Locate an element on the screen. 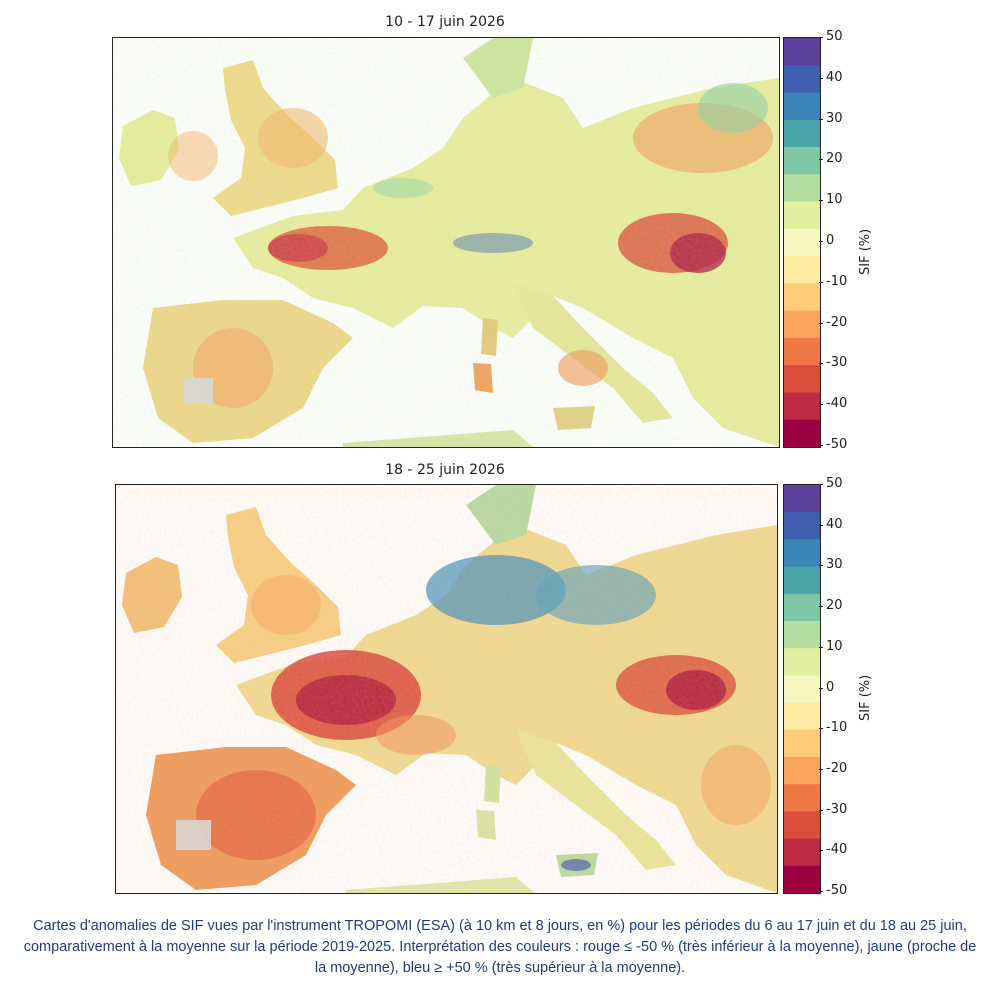 This screenshot has height=991, width=1000. colorbar-1-gradient is located at coordinates (802, 243).